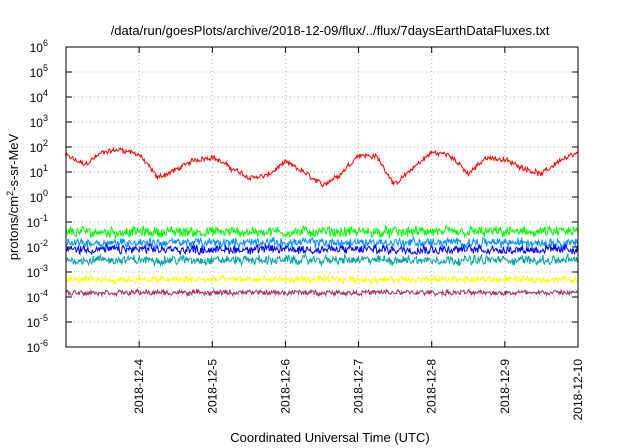 The height and width of the screenshot is (448, 640). I want to click on y-axis-label-exp: 2, so click(10, 193).